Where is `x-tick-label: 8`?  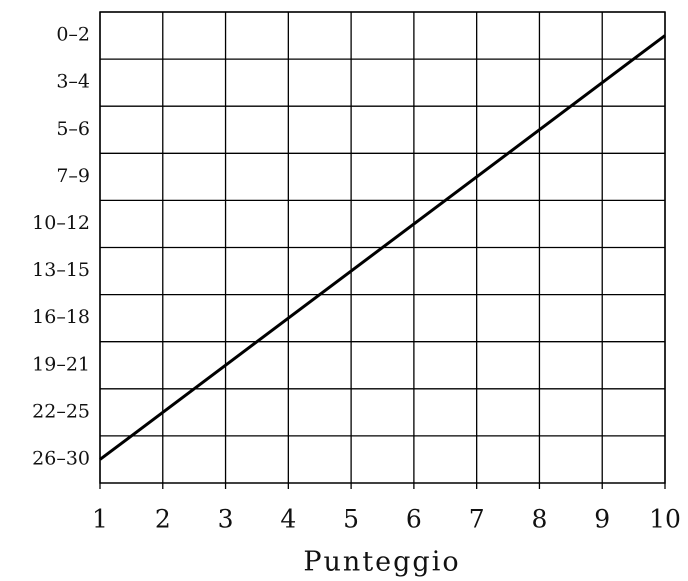
x-tick-label: 8 is located at coordinates (539, 519).